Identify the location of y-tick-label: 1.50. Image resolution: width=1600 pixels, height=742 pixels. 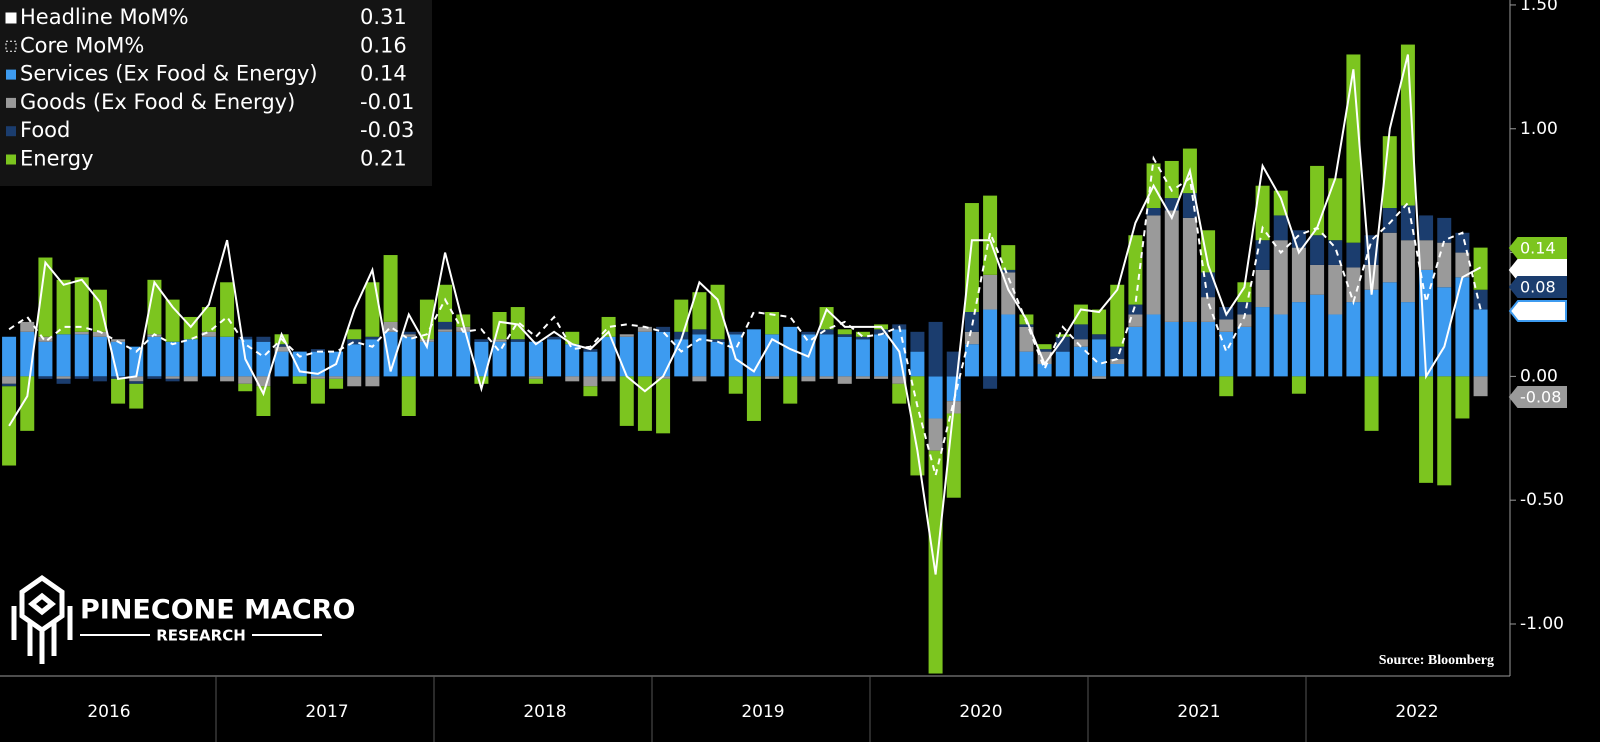
(1539, 7).